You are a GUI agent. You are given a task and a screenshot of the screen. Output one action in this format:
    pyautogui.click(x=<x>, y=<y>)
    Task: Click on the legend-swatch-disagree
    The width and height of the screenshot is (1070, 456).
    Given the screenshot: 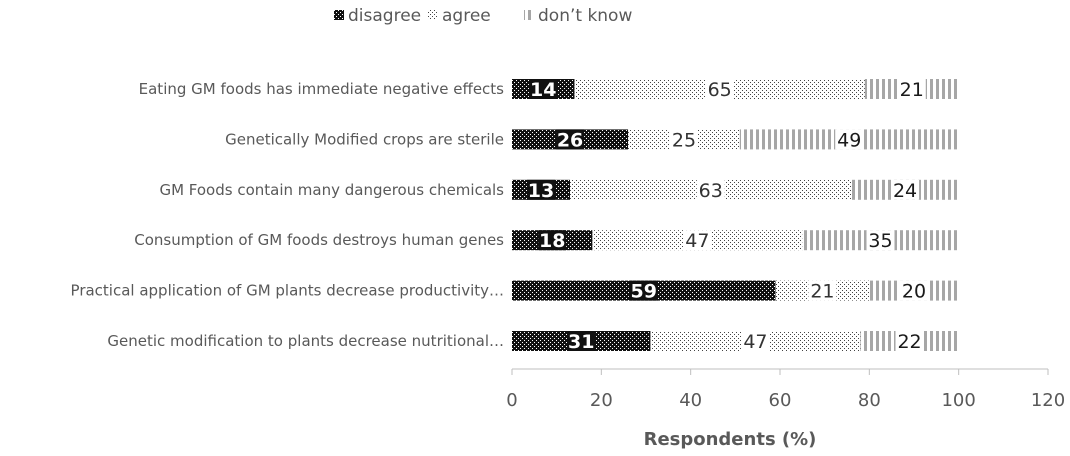 What is the action you would take?
    pyautogui.click(x=339, y=15)
    